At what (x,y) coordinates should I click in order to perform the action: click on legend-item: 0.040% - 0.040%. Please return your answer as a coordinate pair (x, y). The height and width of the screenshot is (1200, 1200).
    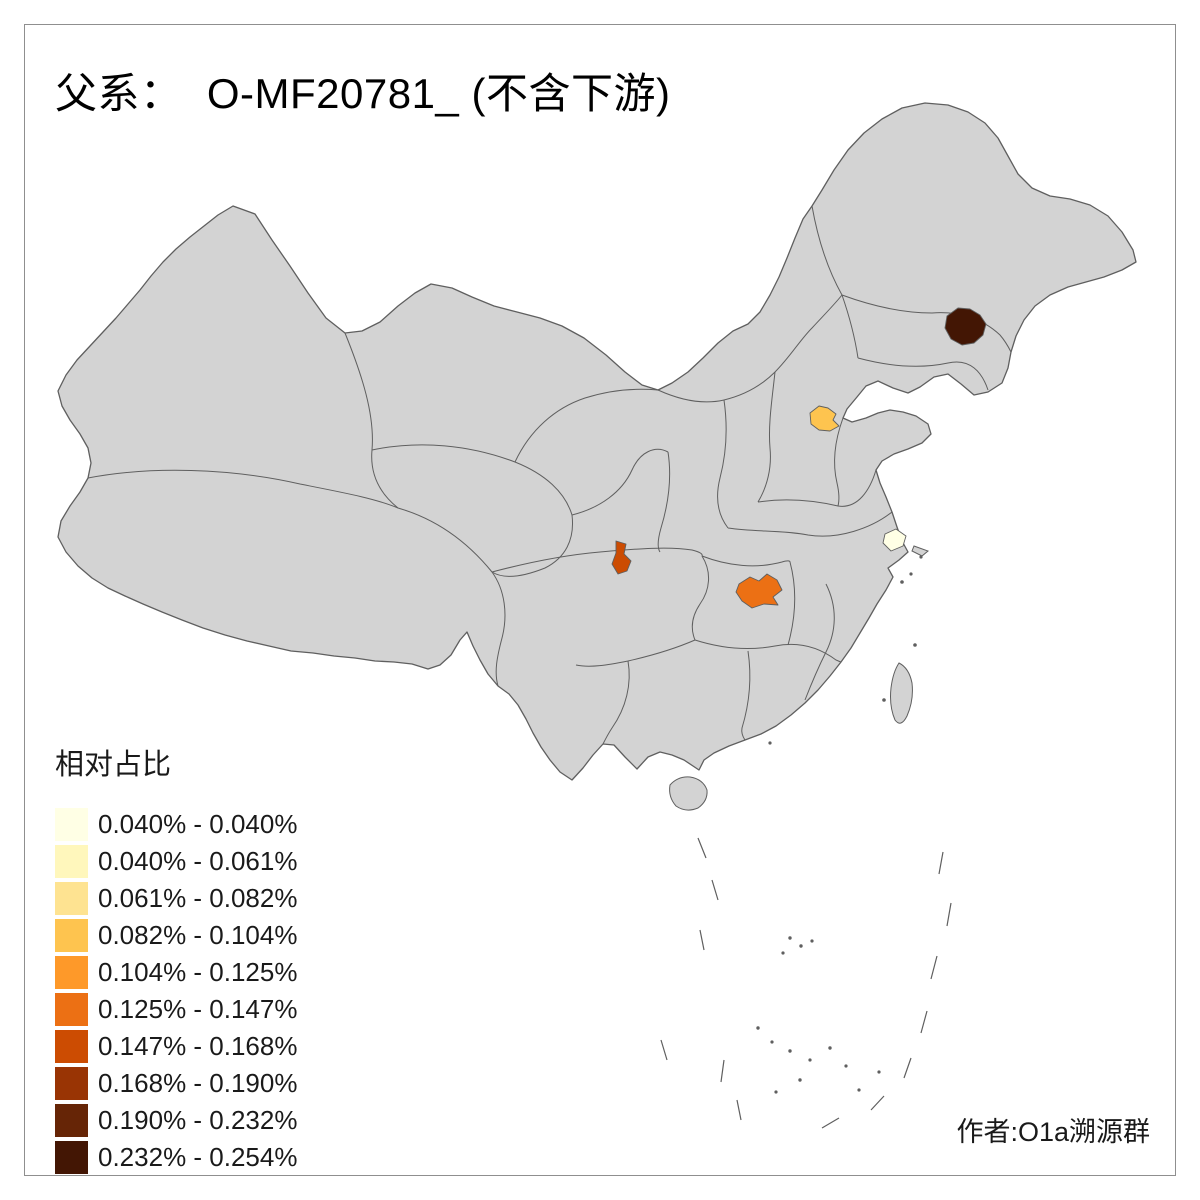
    Looking at the image, I should click on (176, 824).